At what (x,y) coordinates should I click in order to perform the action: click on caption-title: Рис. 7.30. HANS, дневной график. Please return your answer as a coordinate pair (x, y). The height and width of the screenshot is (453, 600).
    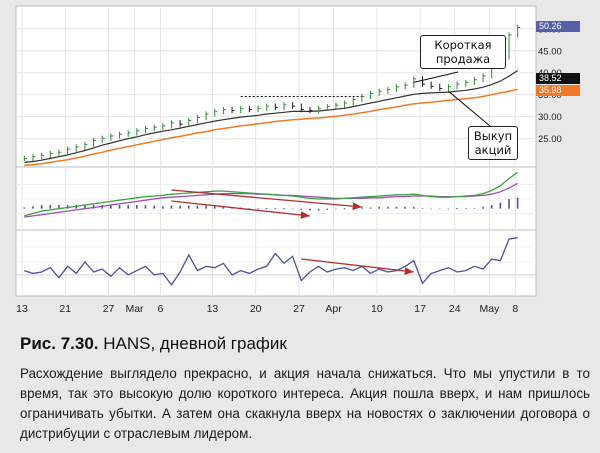
    Looking at the image, I should click on (305, 344).